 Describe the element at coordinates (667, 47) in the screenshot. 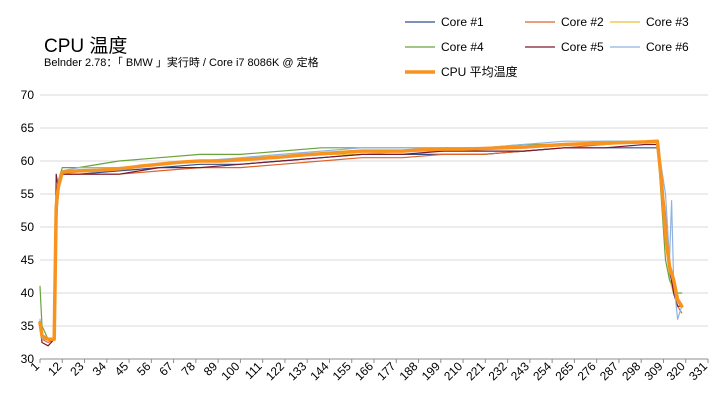

I see `legend-label: Core #6` at that location.